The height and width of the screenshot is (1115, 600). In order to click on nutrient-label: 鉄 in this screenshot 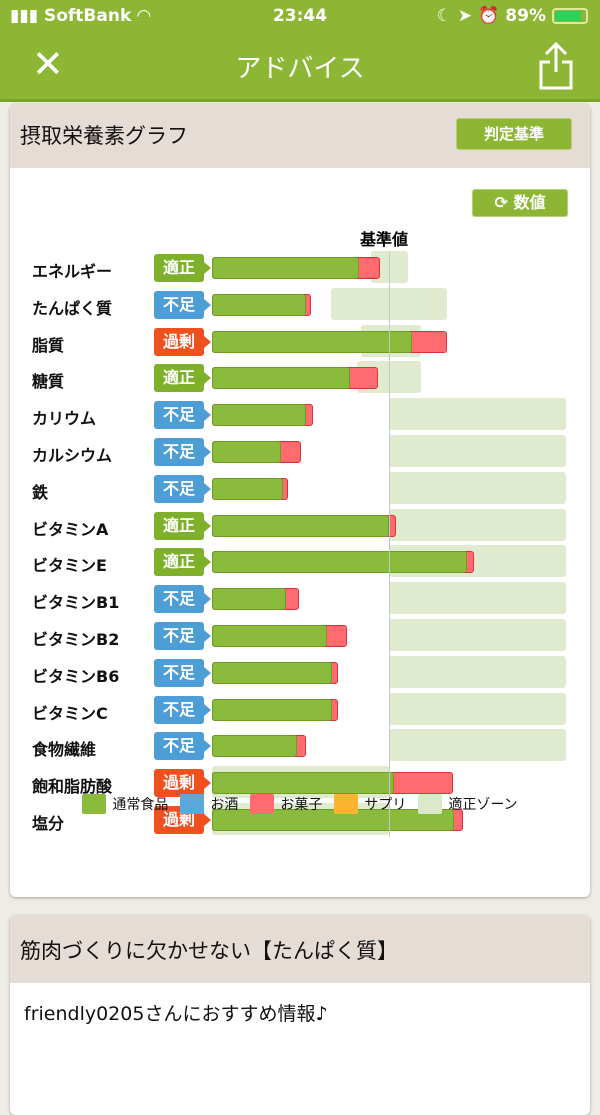, I will do `click(40, 492)`.